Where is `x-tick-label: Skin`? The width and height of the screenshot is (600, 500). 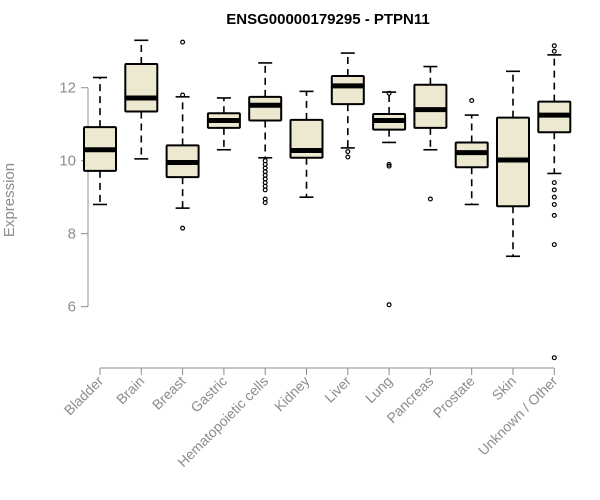
x-tick-label: Skin is located at coordinates (504, 388).